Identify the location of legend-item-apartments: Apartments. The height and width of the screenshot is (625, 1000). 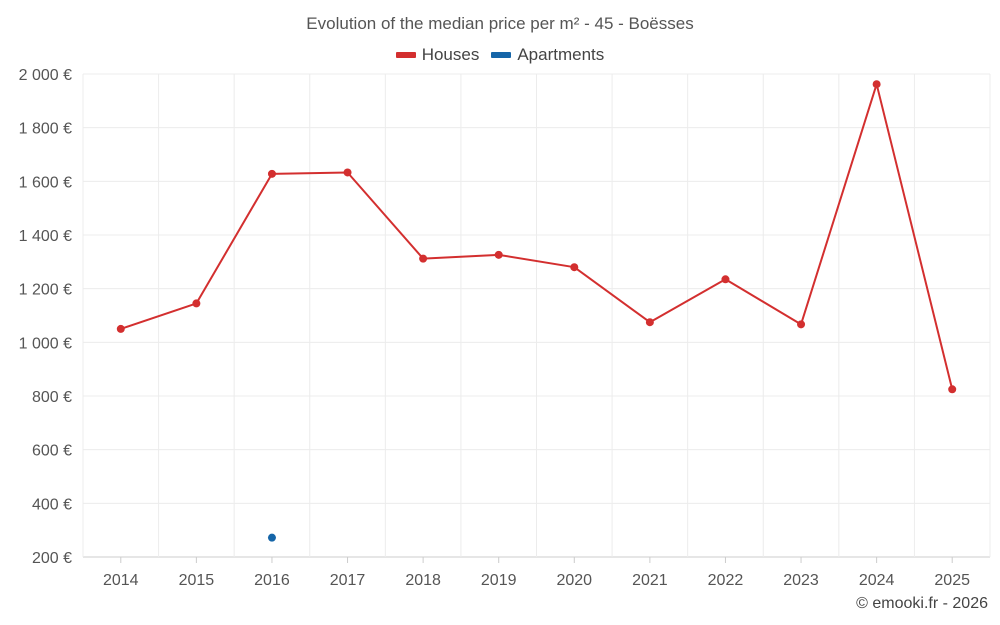
(547, 55).